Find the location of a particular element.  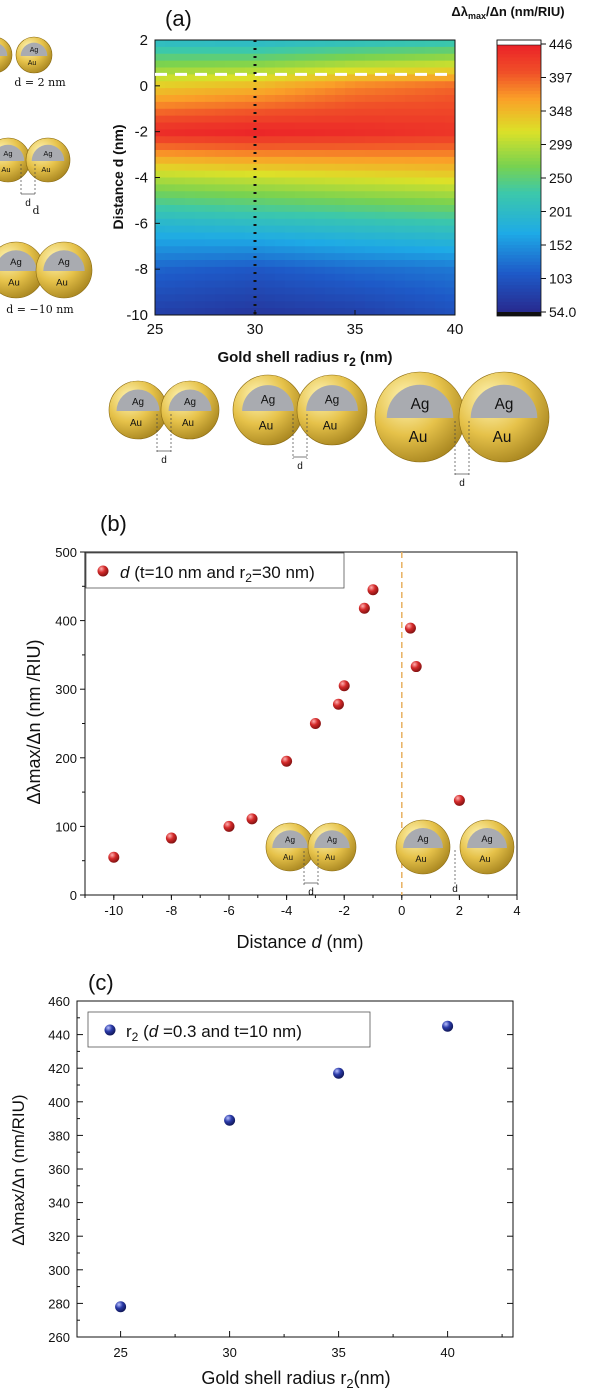

side-label-d: d is located at coordinates (35, 210).